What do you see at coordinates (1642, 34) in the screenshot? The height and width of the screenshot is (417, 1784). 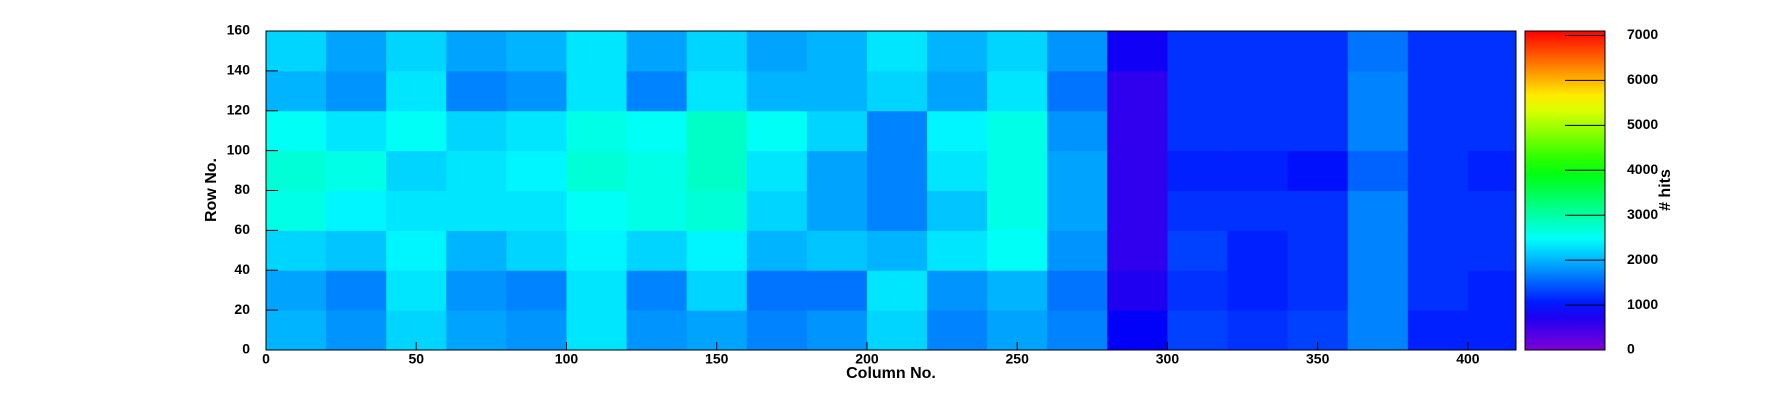 I see `colorbar-tick-label: 7000` at bounding box center [1642, 34].